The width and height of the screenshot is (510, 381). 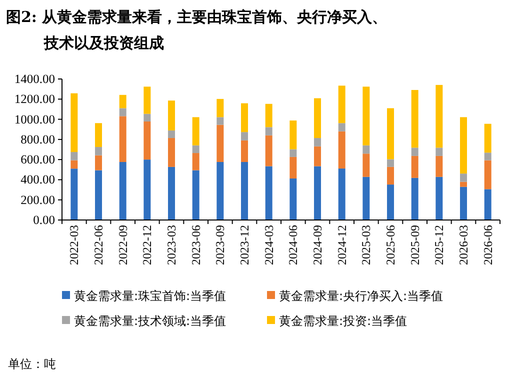 What do you see at coordinates (269, 245) in the screenshot?
I see `x-tick-label: 2024-03` at bounding box center [269, 245].